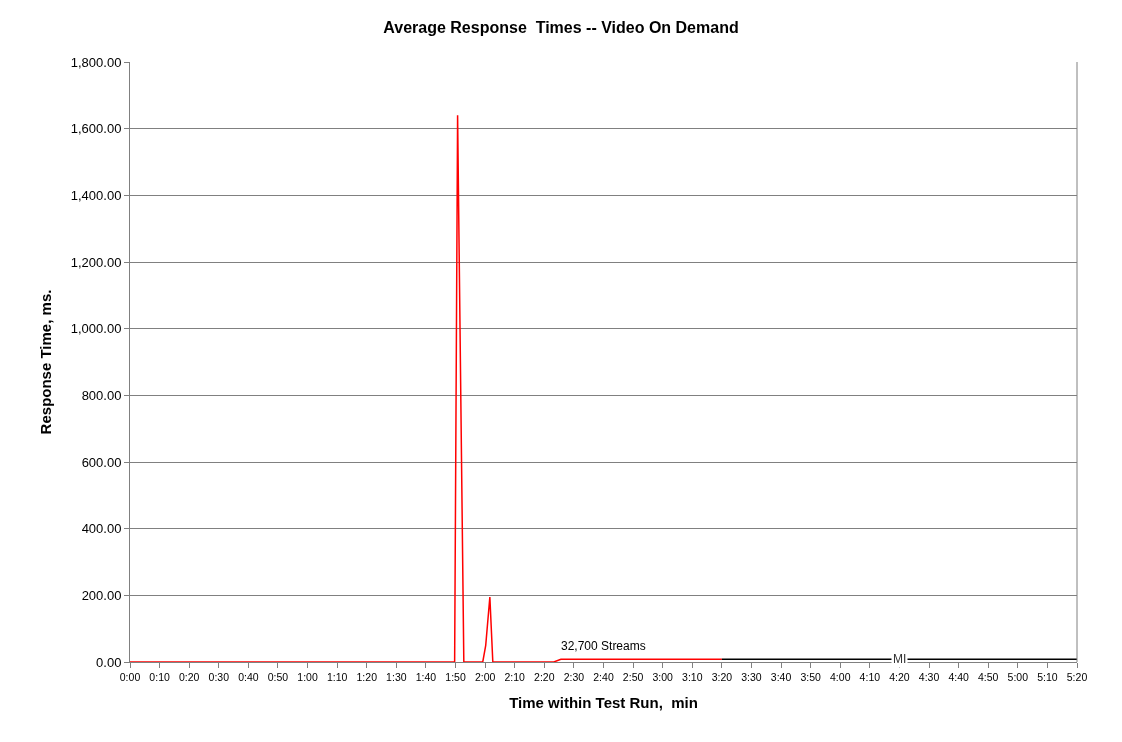  What do you see at coordinates (722, 676) in the screenshot?
I see `x-tick-label: 3:20` at bounding box center [722, 676].